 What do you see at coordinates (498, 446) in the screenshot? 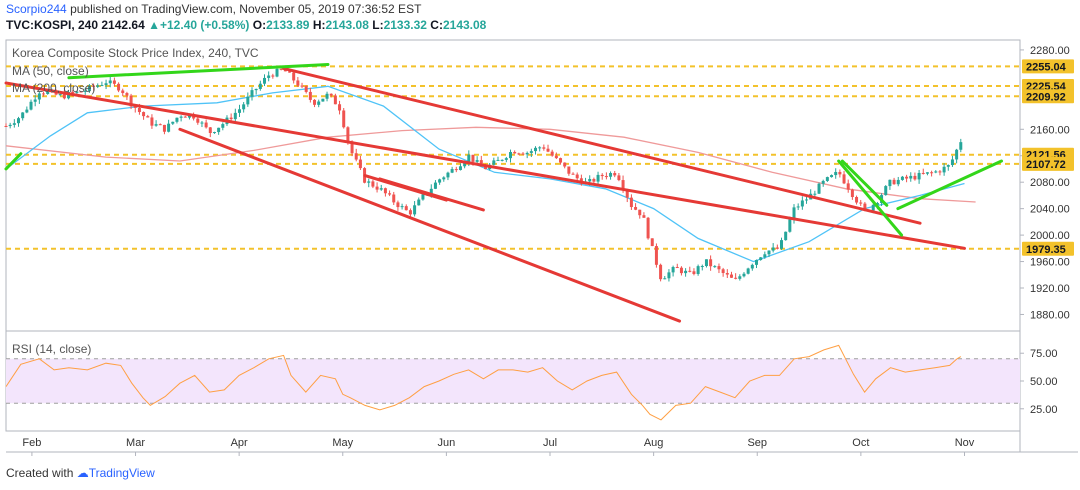
I see `time-axis: Feb Mar Apr May Jun Jul Aug Sep Oct Nov` at bounding box center [498, 446].